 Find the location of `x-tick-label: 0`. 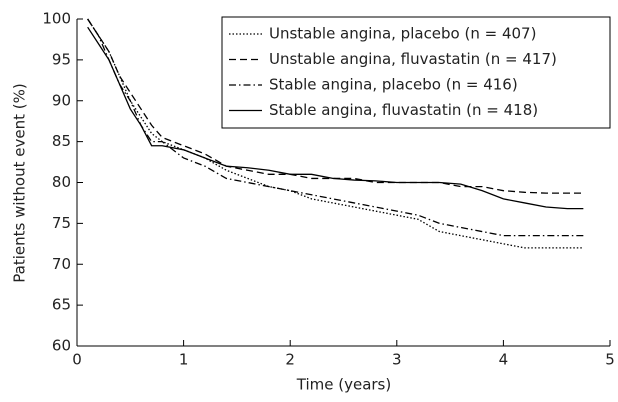

x-tick-label: 0 is located at coordinates (77, 360).